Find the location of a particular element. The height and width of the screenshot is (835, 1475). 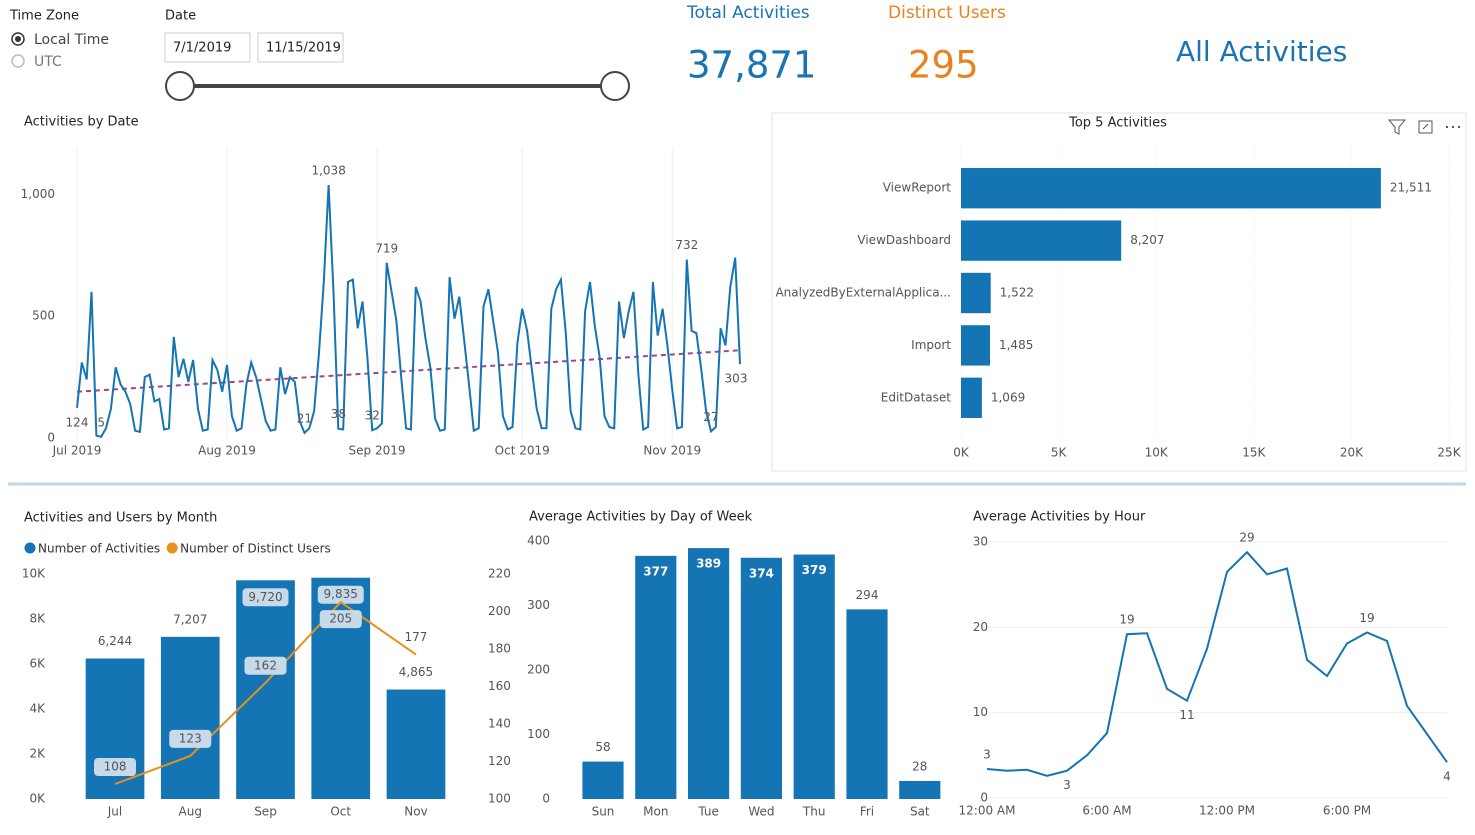

focus-icon is located at coordinates (1425, 127).